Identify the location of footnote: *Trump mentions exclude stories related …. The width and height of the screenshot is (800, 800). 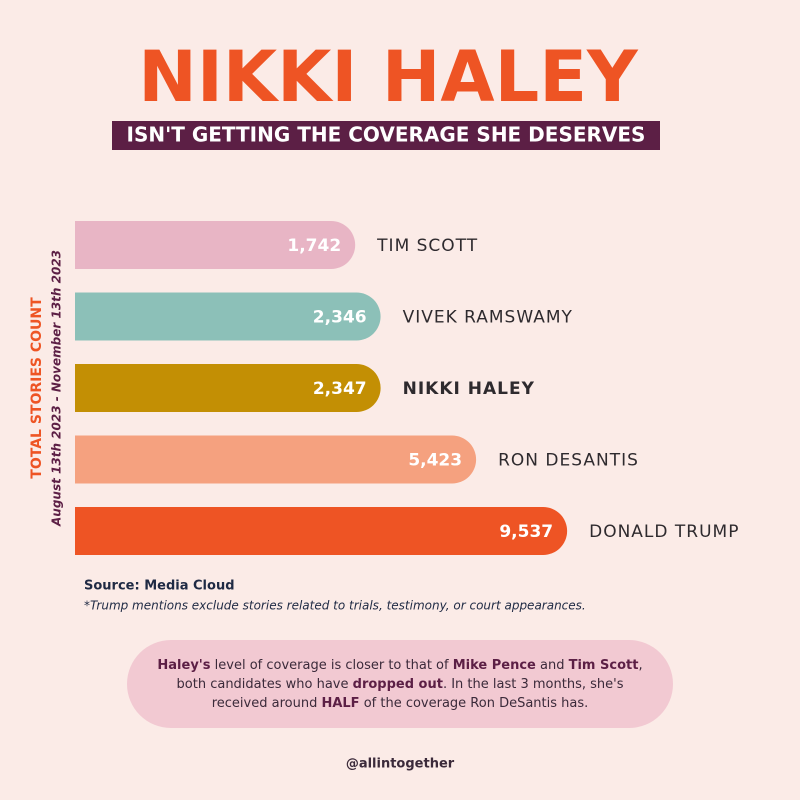
(335, 606).